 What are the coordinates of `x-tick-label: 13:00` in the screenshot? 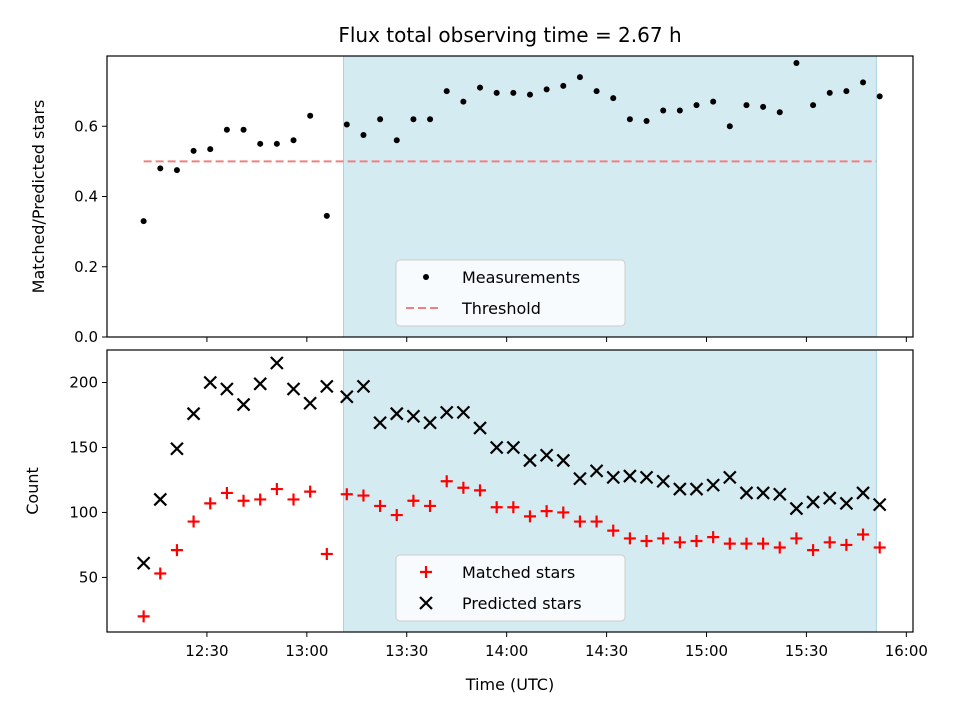 It's located at (306, 651).